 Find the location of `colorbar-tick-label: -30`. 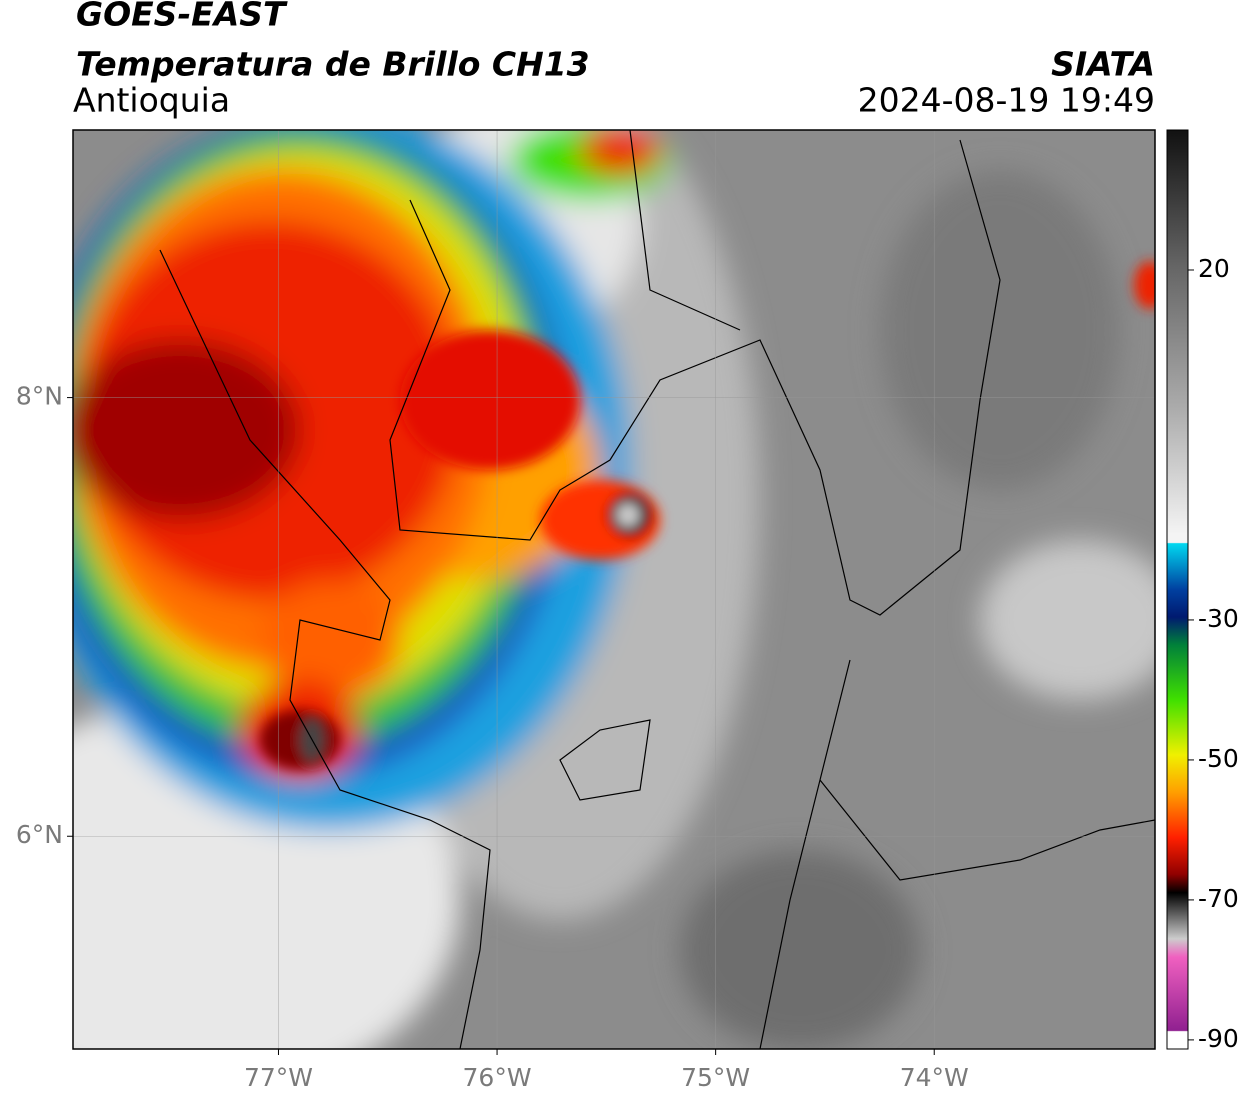

colorbar-tick-label: -30 is located at coordinates (1218, 618).